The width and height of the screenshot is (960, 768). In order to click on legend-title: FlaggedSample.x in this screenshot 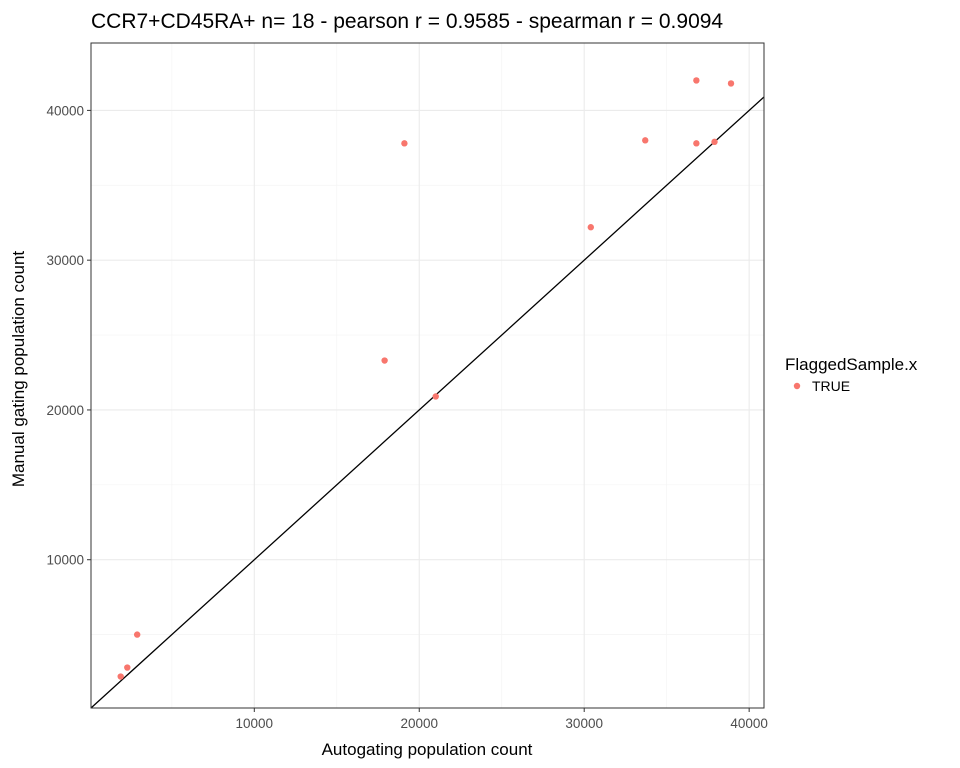, I will do `click(851, 364)`.